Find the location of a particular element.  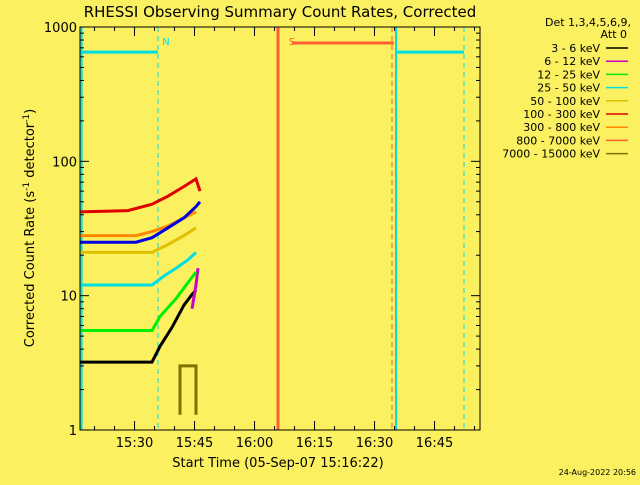

legend-label: 6 - 12 keV is located at coordinates (572, 61).